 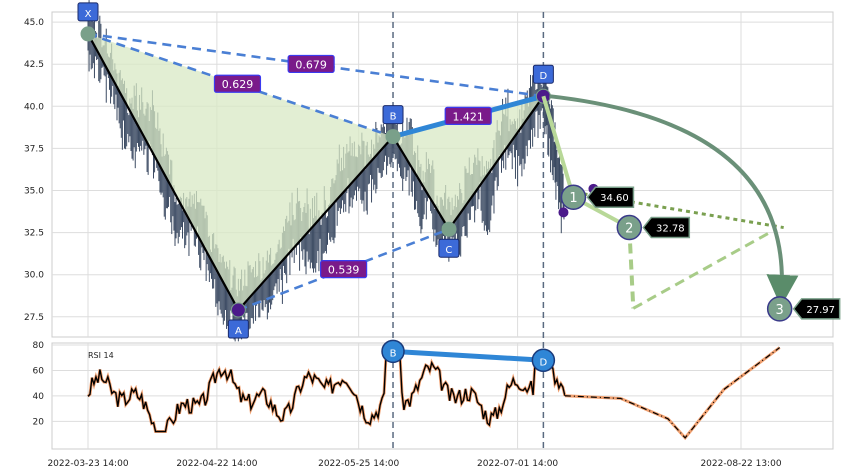 I want to click on price-tick-label: 35.0, so click(x=34, y=191).